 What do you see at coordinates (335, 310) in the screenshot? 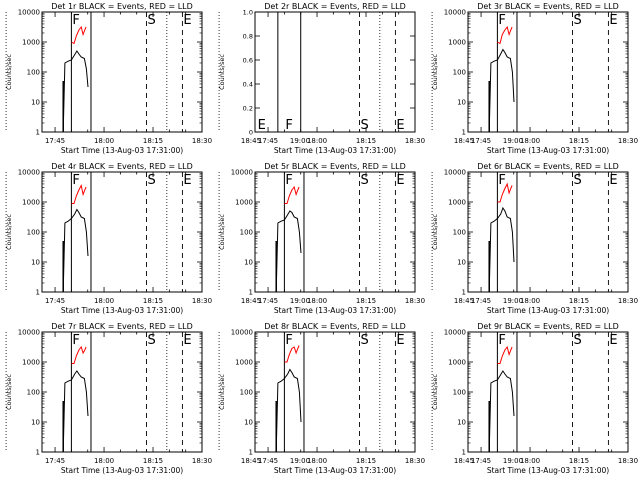
I see `det-5r-xlabel: Start Time (13-Aug-03 17:31:00)` at bounding box center [335, 310].